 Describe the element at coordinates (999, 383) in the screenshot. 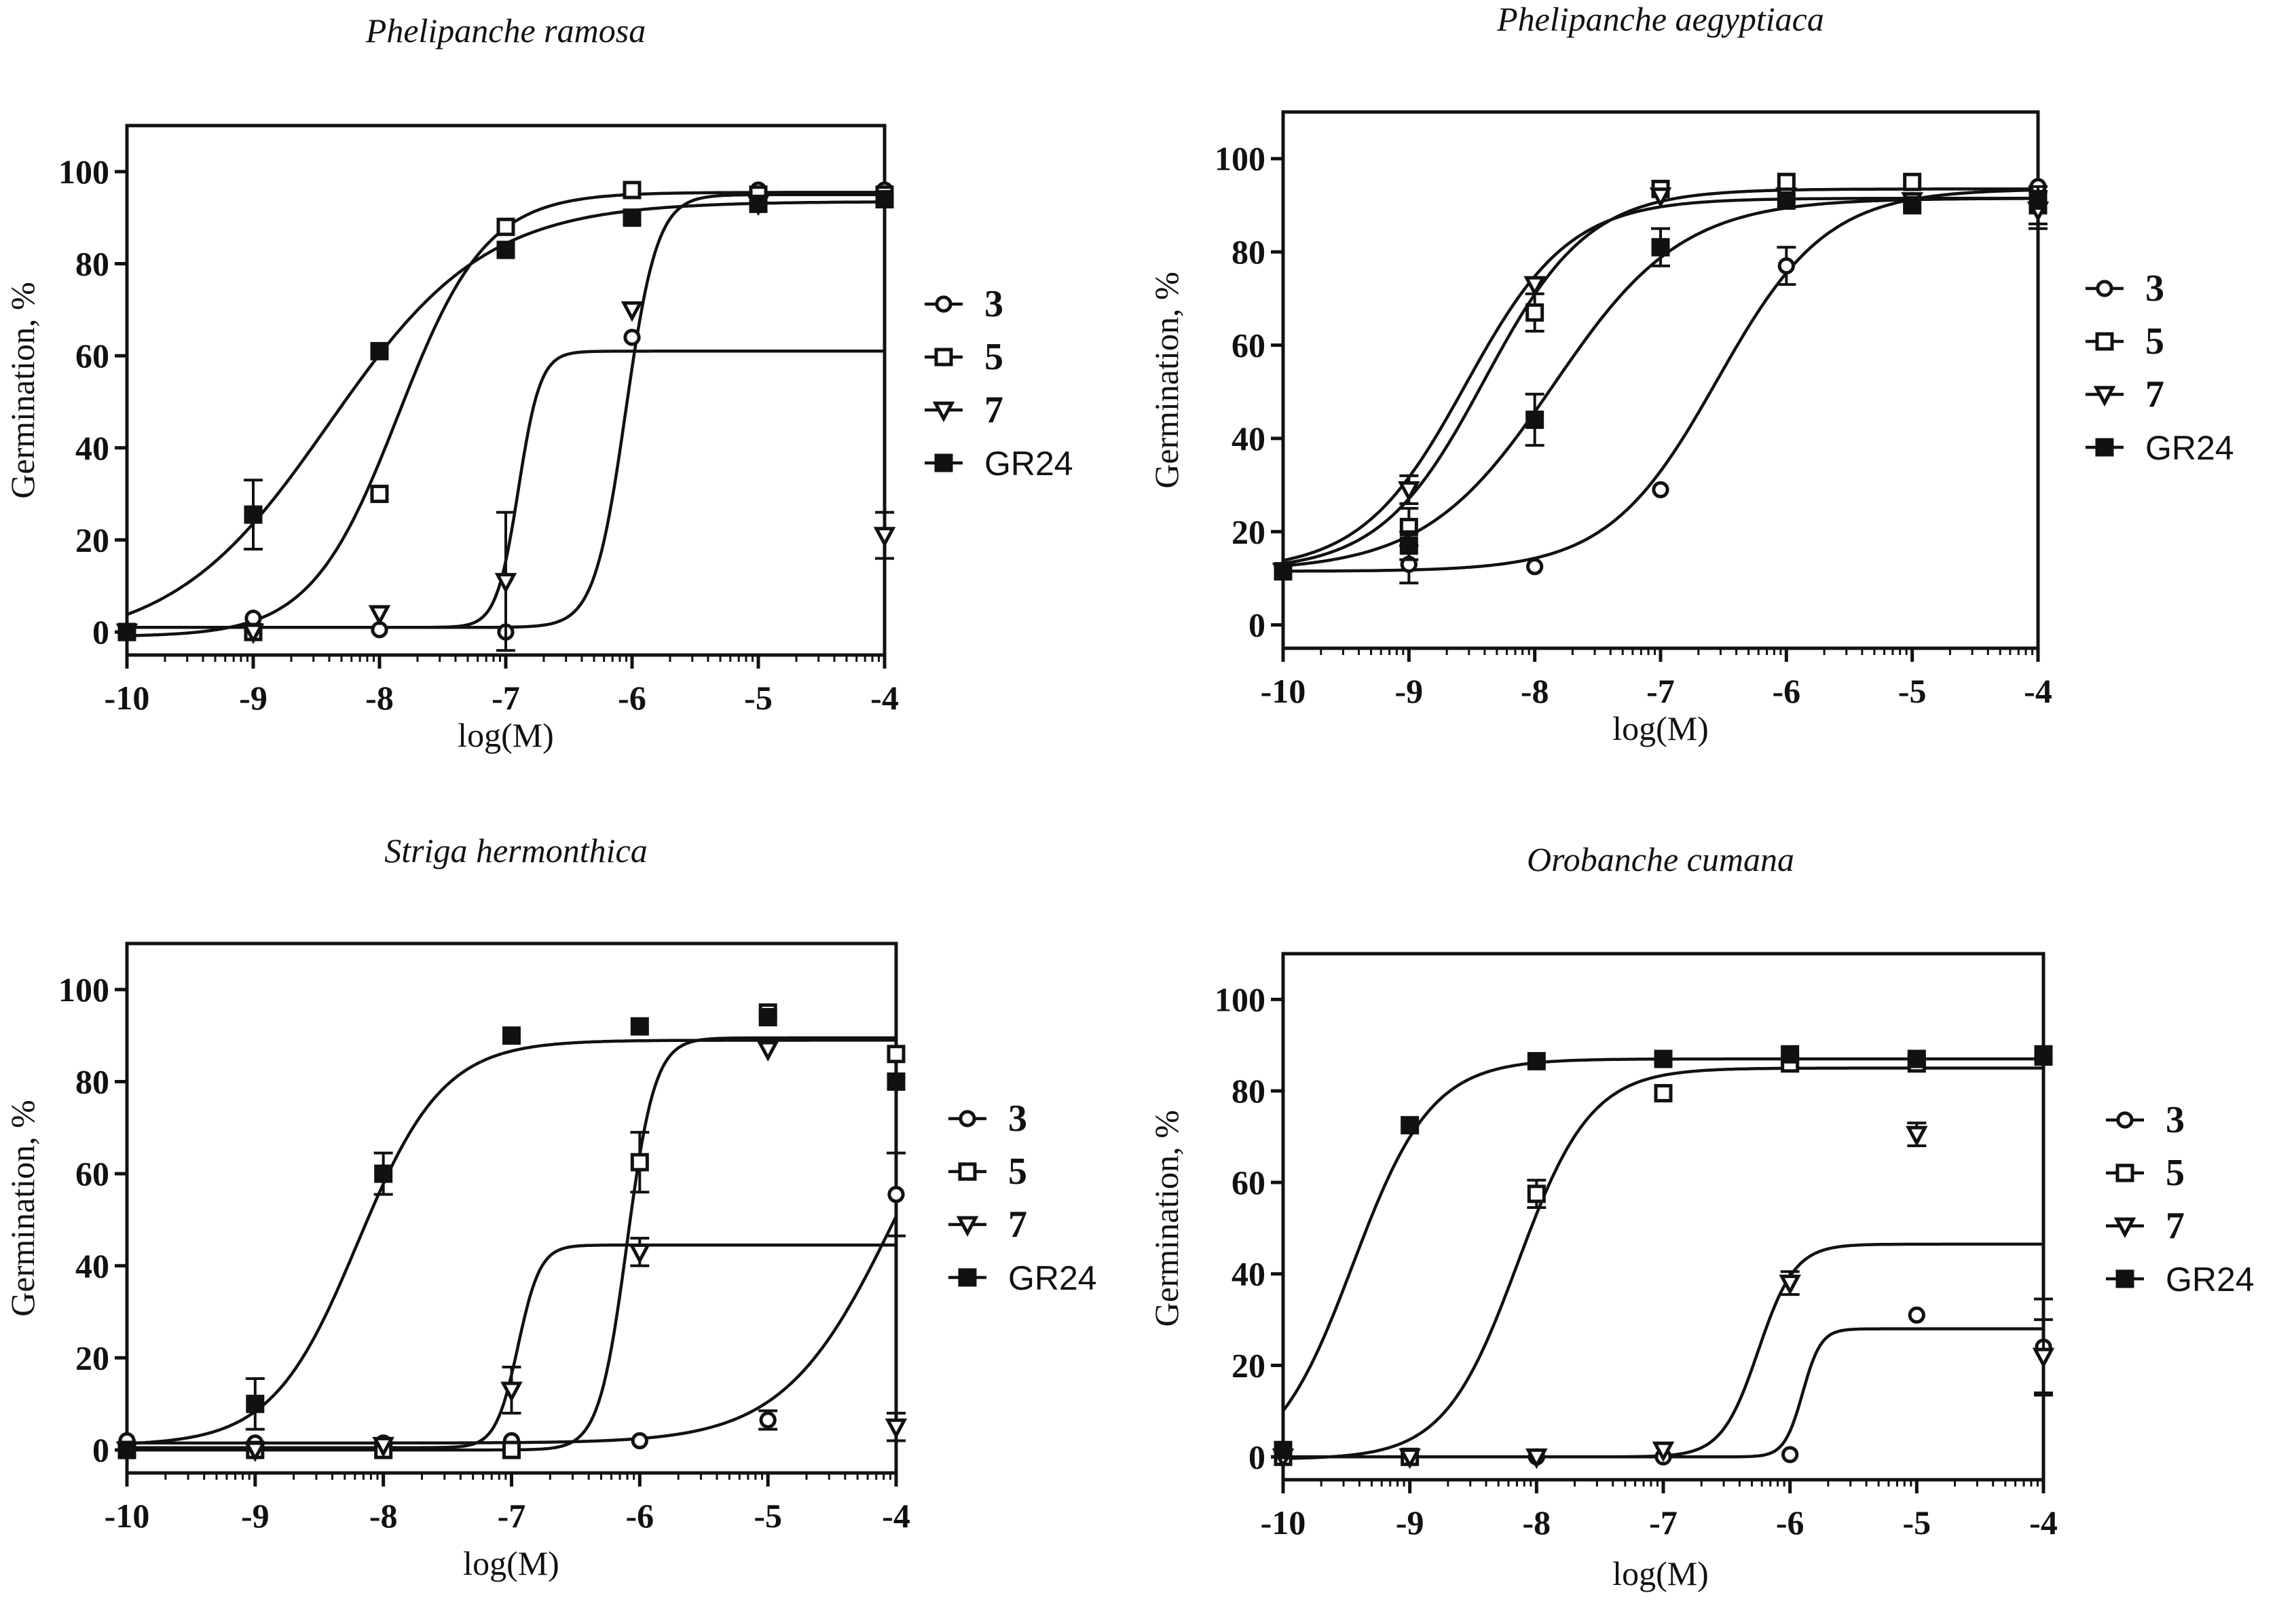

I see `legend: 3 5 7 GR24` at that location.